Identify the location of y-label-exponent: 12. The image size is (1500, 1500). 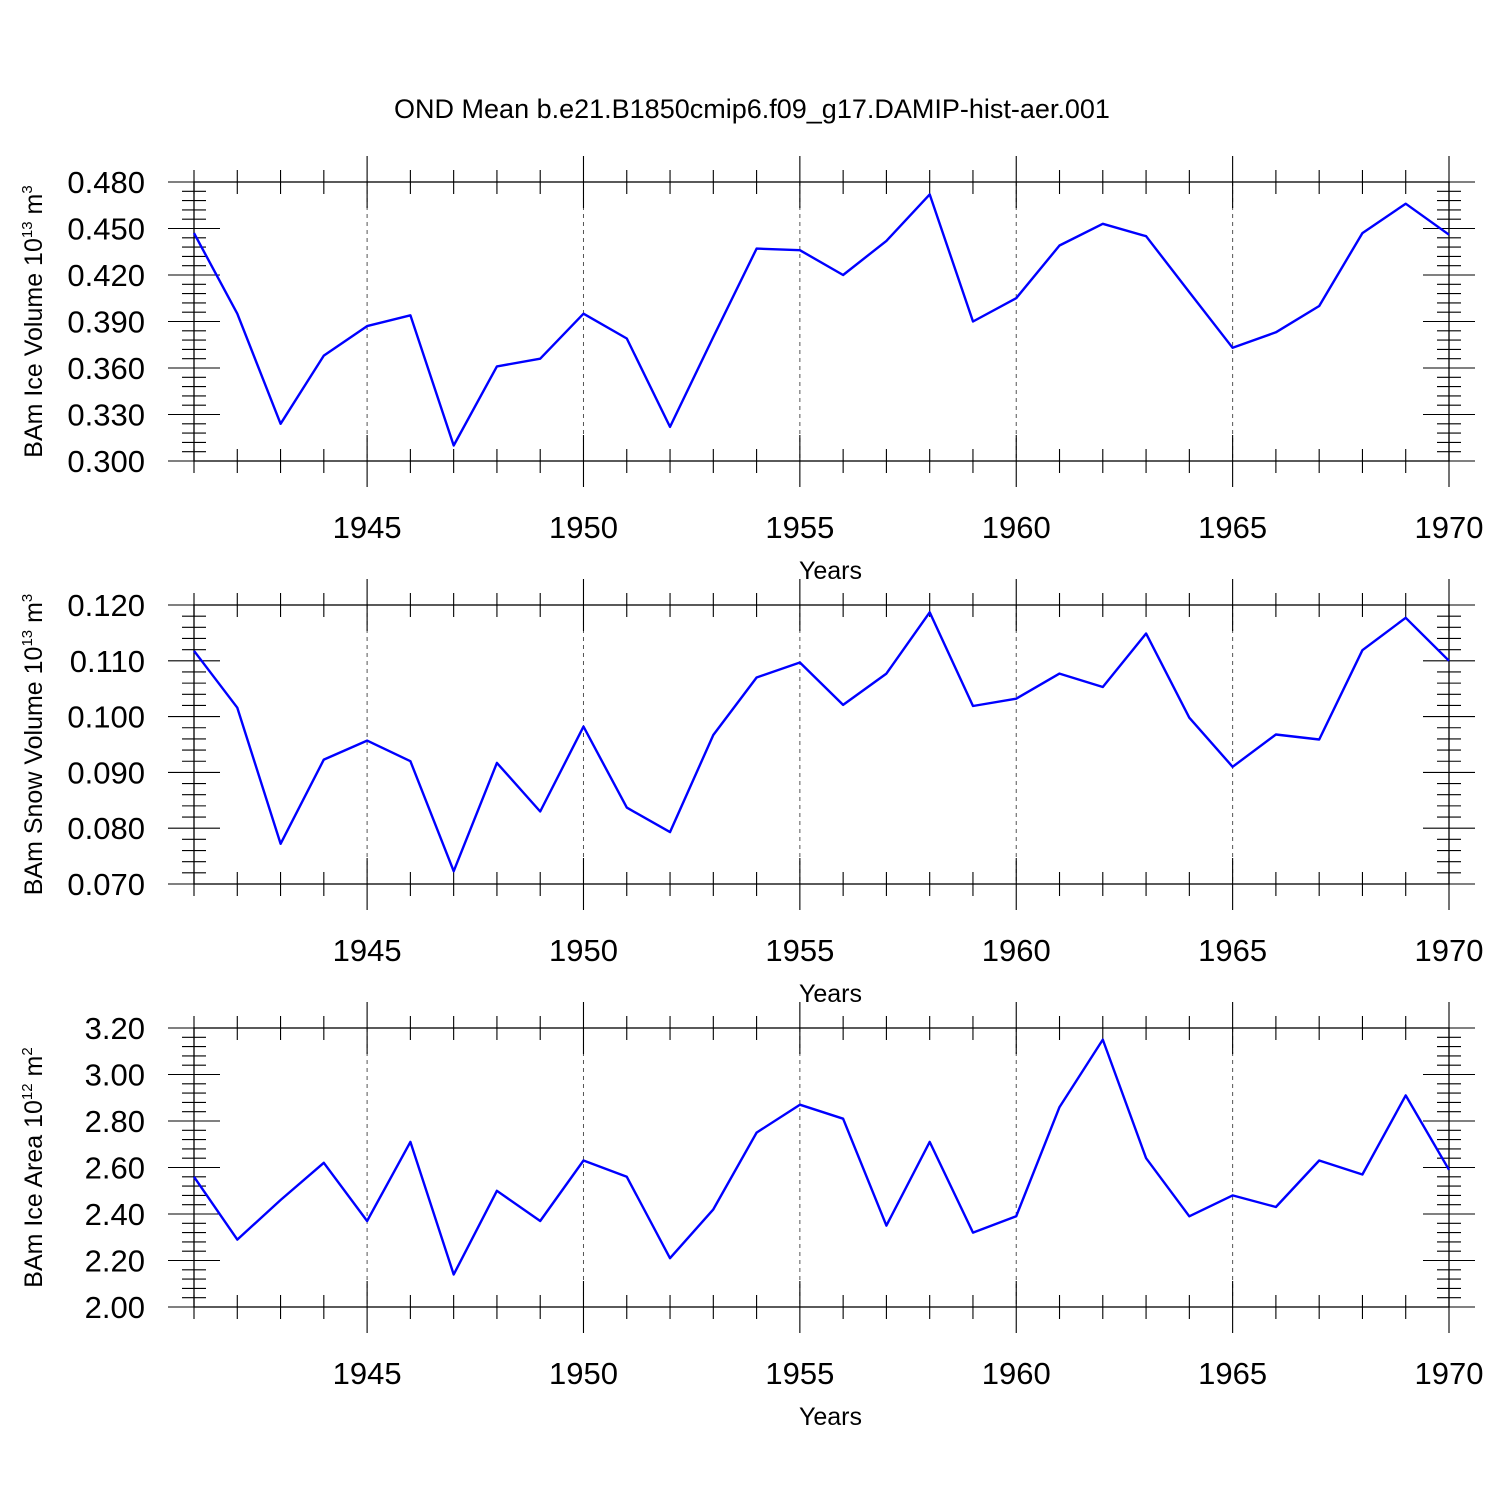
(27, 1091).